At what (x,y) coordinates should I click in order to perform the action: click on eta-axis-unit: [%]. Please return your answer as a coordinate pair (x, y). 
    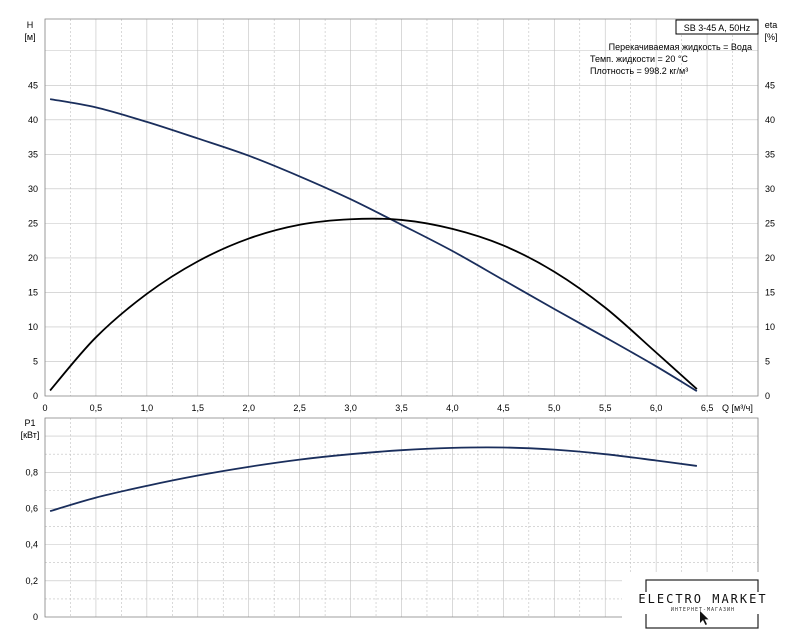
    Looking at the image, I should click on (770, 37).